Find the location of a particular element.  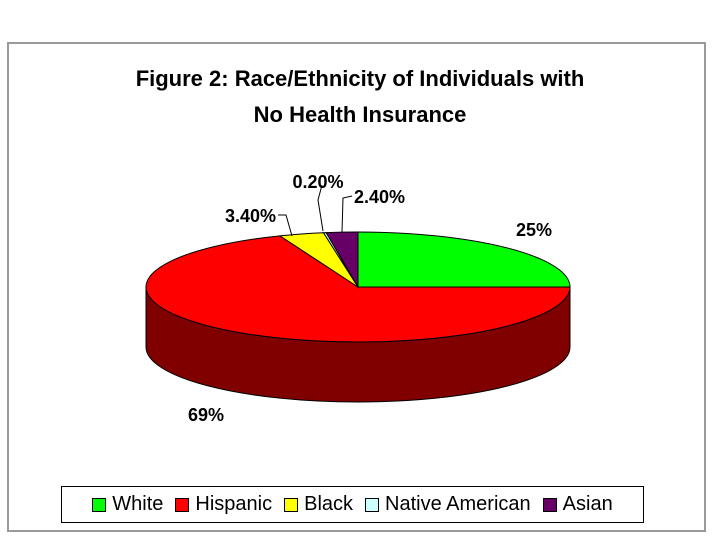

legend-swatch-native-american is located at coordinates (372, 504).